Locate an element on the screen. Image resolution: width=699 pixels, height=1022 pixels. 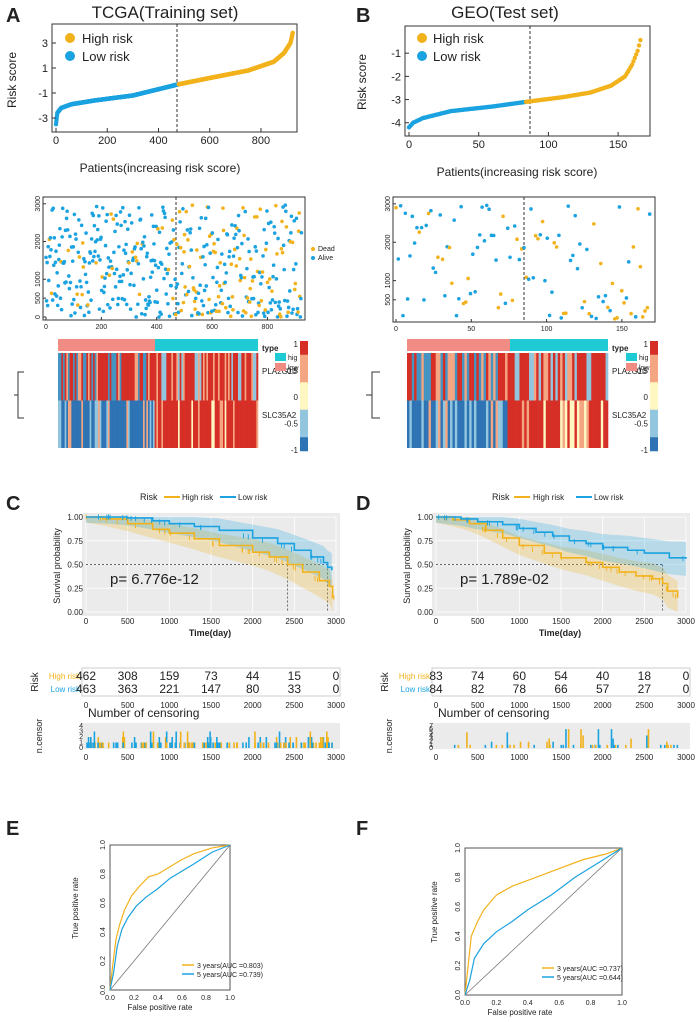
a-status-axes: 0 200 400 600 800 3000 2000 1000 500 0 is located at coordinates (154, 263).